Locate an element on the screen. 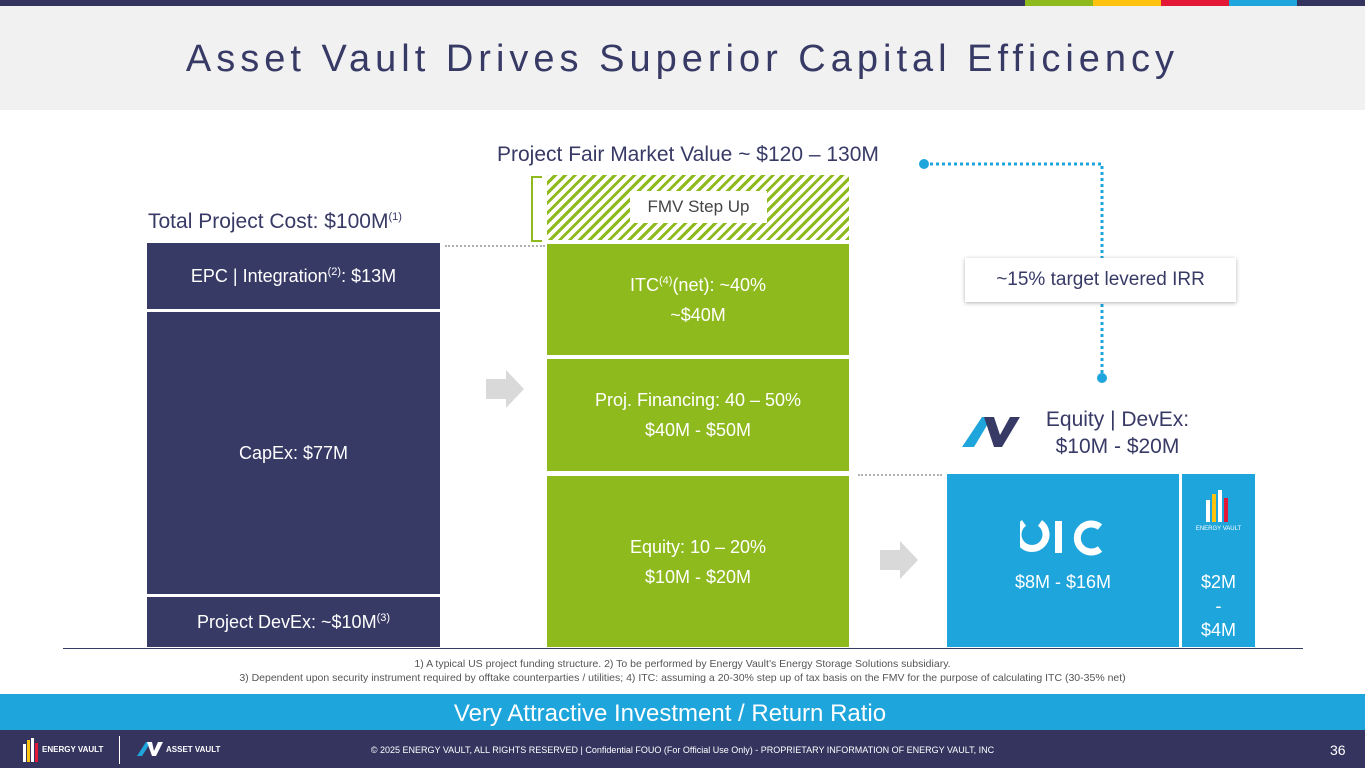  equity-devex-header: Equity | DevEx: $10M - $20M is located at coordinates (1117, 433).